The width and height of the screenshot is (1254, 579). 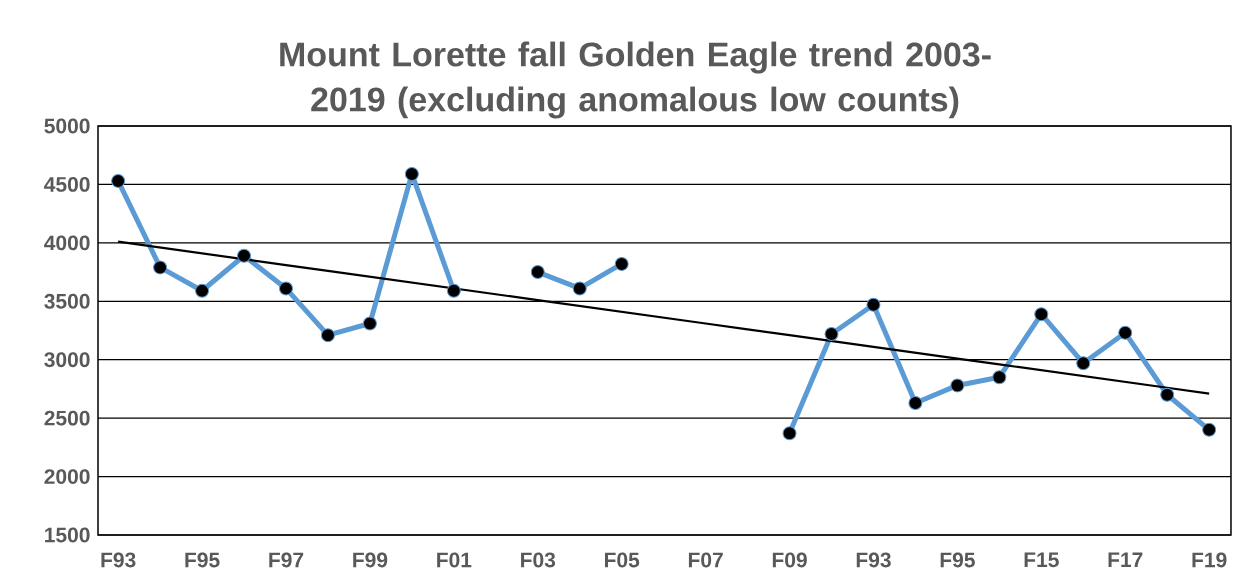 I want to click on x-tick-label: F07, so click(x=705, y=560).